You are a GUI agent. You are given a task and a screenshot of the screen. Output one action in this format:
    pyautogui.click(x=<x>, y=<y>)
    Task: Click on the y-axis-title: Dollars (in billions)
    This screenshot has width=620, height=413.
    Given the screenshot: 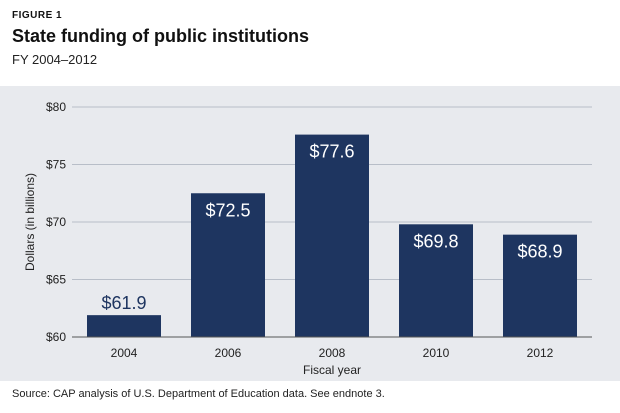 What is the action you would take?
    pyautogui.click(x=30, y=222)
    